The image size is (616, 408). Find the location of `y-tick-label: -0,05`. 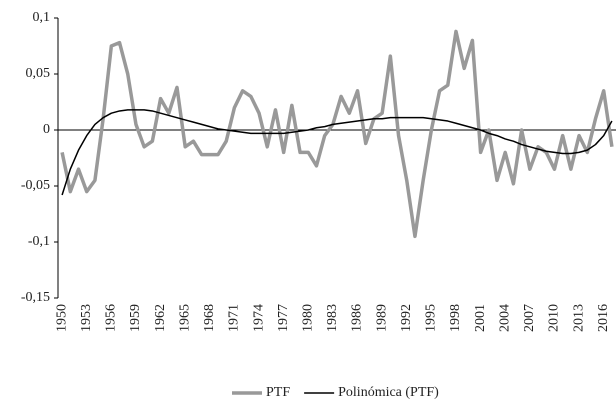

y-tick-label: -0,05 is located at coordinates (35, 185).